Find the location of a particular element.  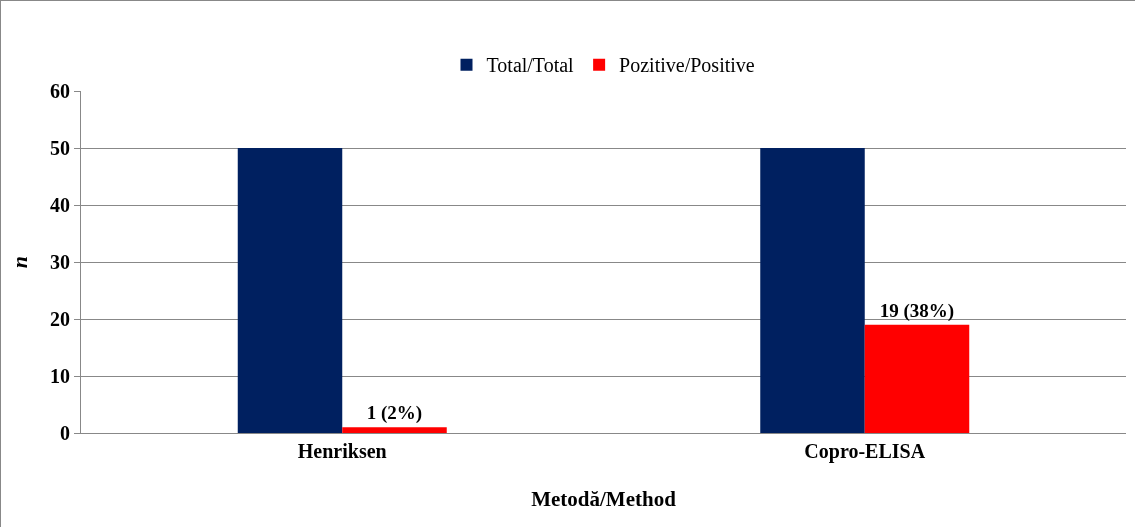

y-tick-label: 50 is located at coordinates (60, 148).